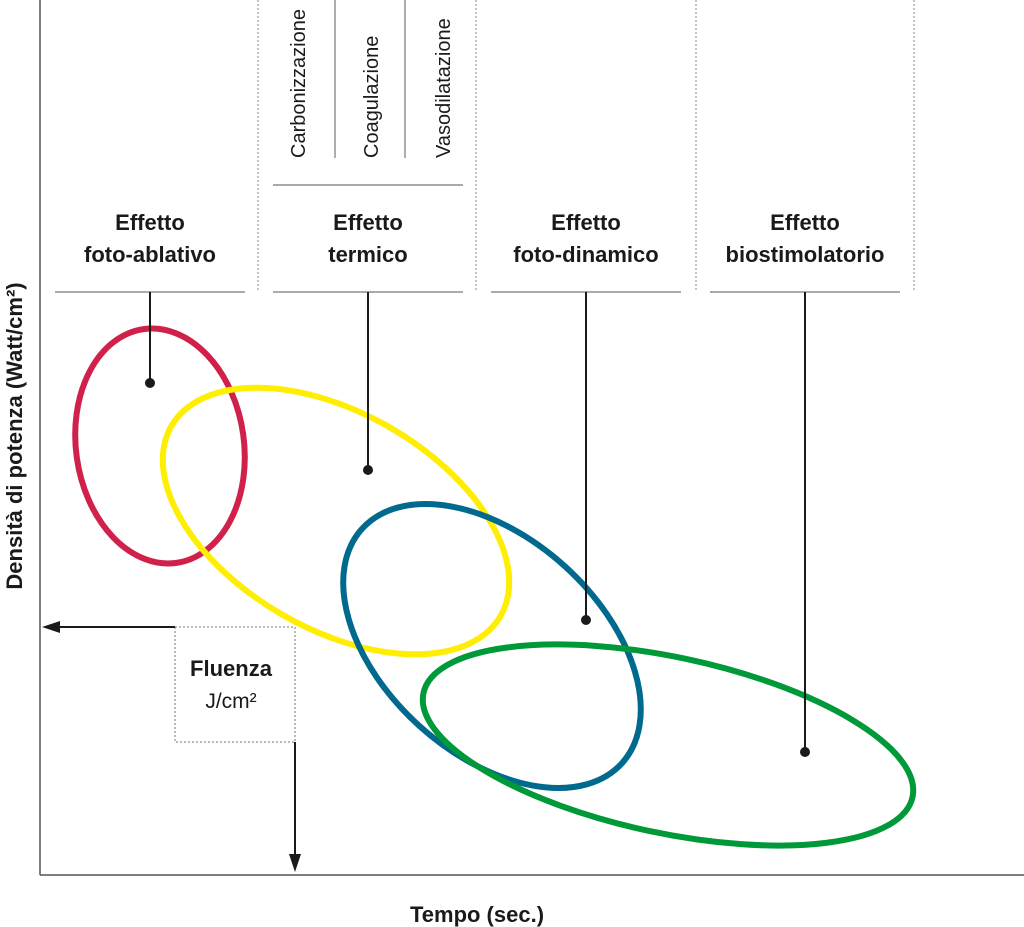 This screenshot has height=927, width=1024. I want to click on effect-label: biostimolatorio, so click(805, 254).